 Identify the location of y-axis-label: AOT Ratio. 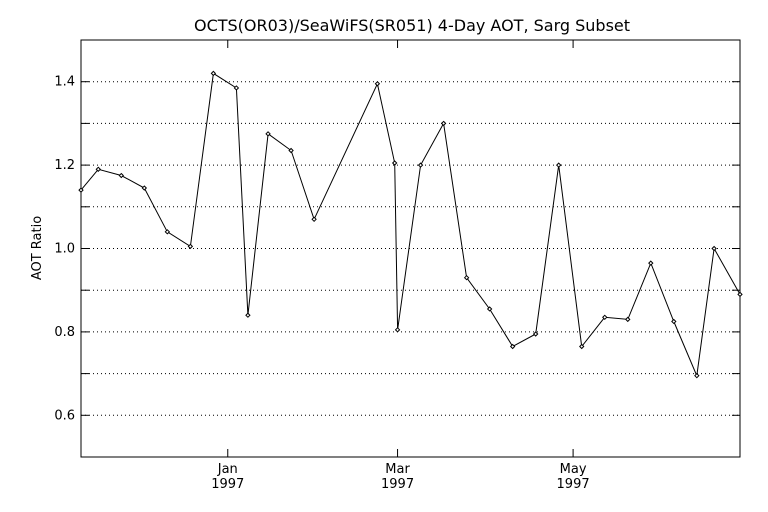
(37, 248).